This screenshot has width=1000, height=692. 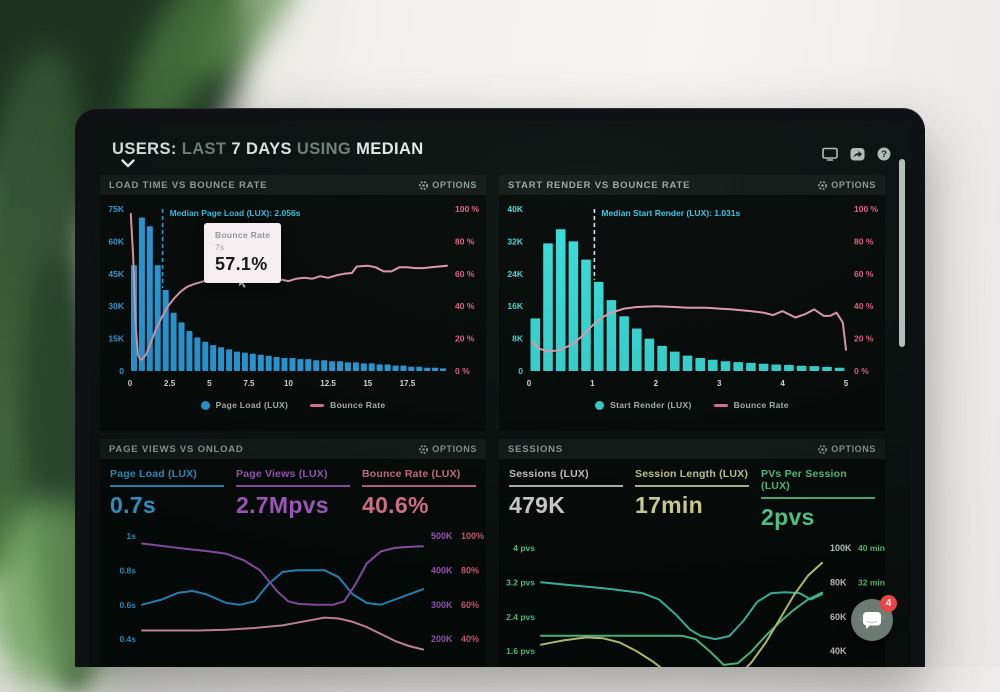 I want to click on share-icon, so click(x=857, y=154).